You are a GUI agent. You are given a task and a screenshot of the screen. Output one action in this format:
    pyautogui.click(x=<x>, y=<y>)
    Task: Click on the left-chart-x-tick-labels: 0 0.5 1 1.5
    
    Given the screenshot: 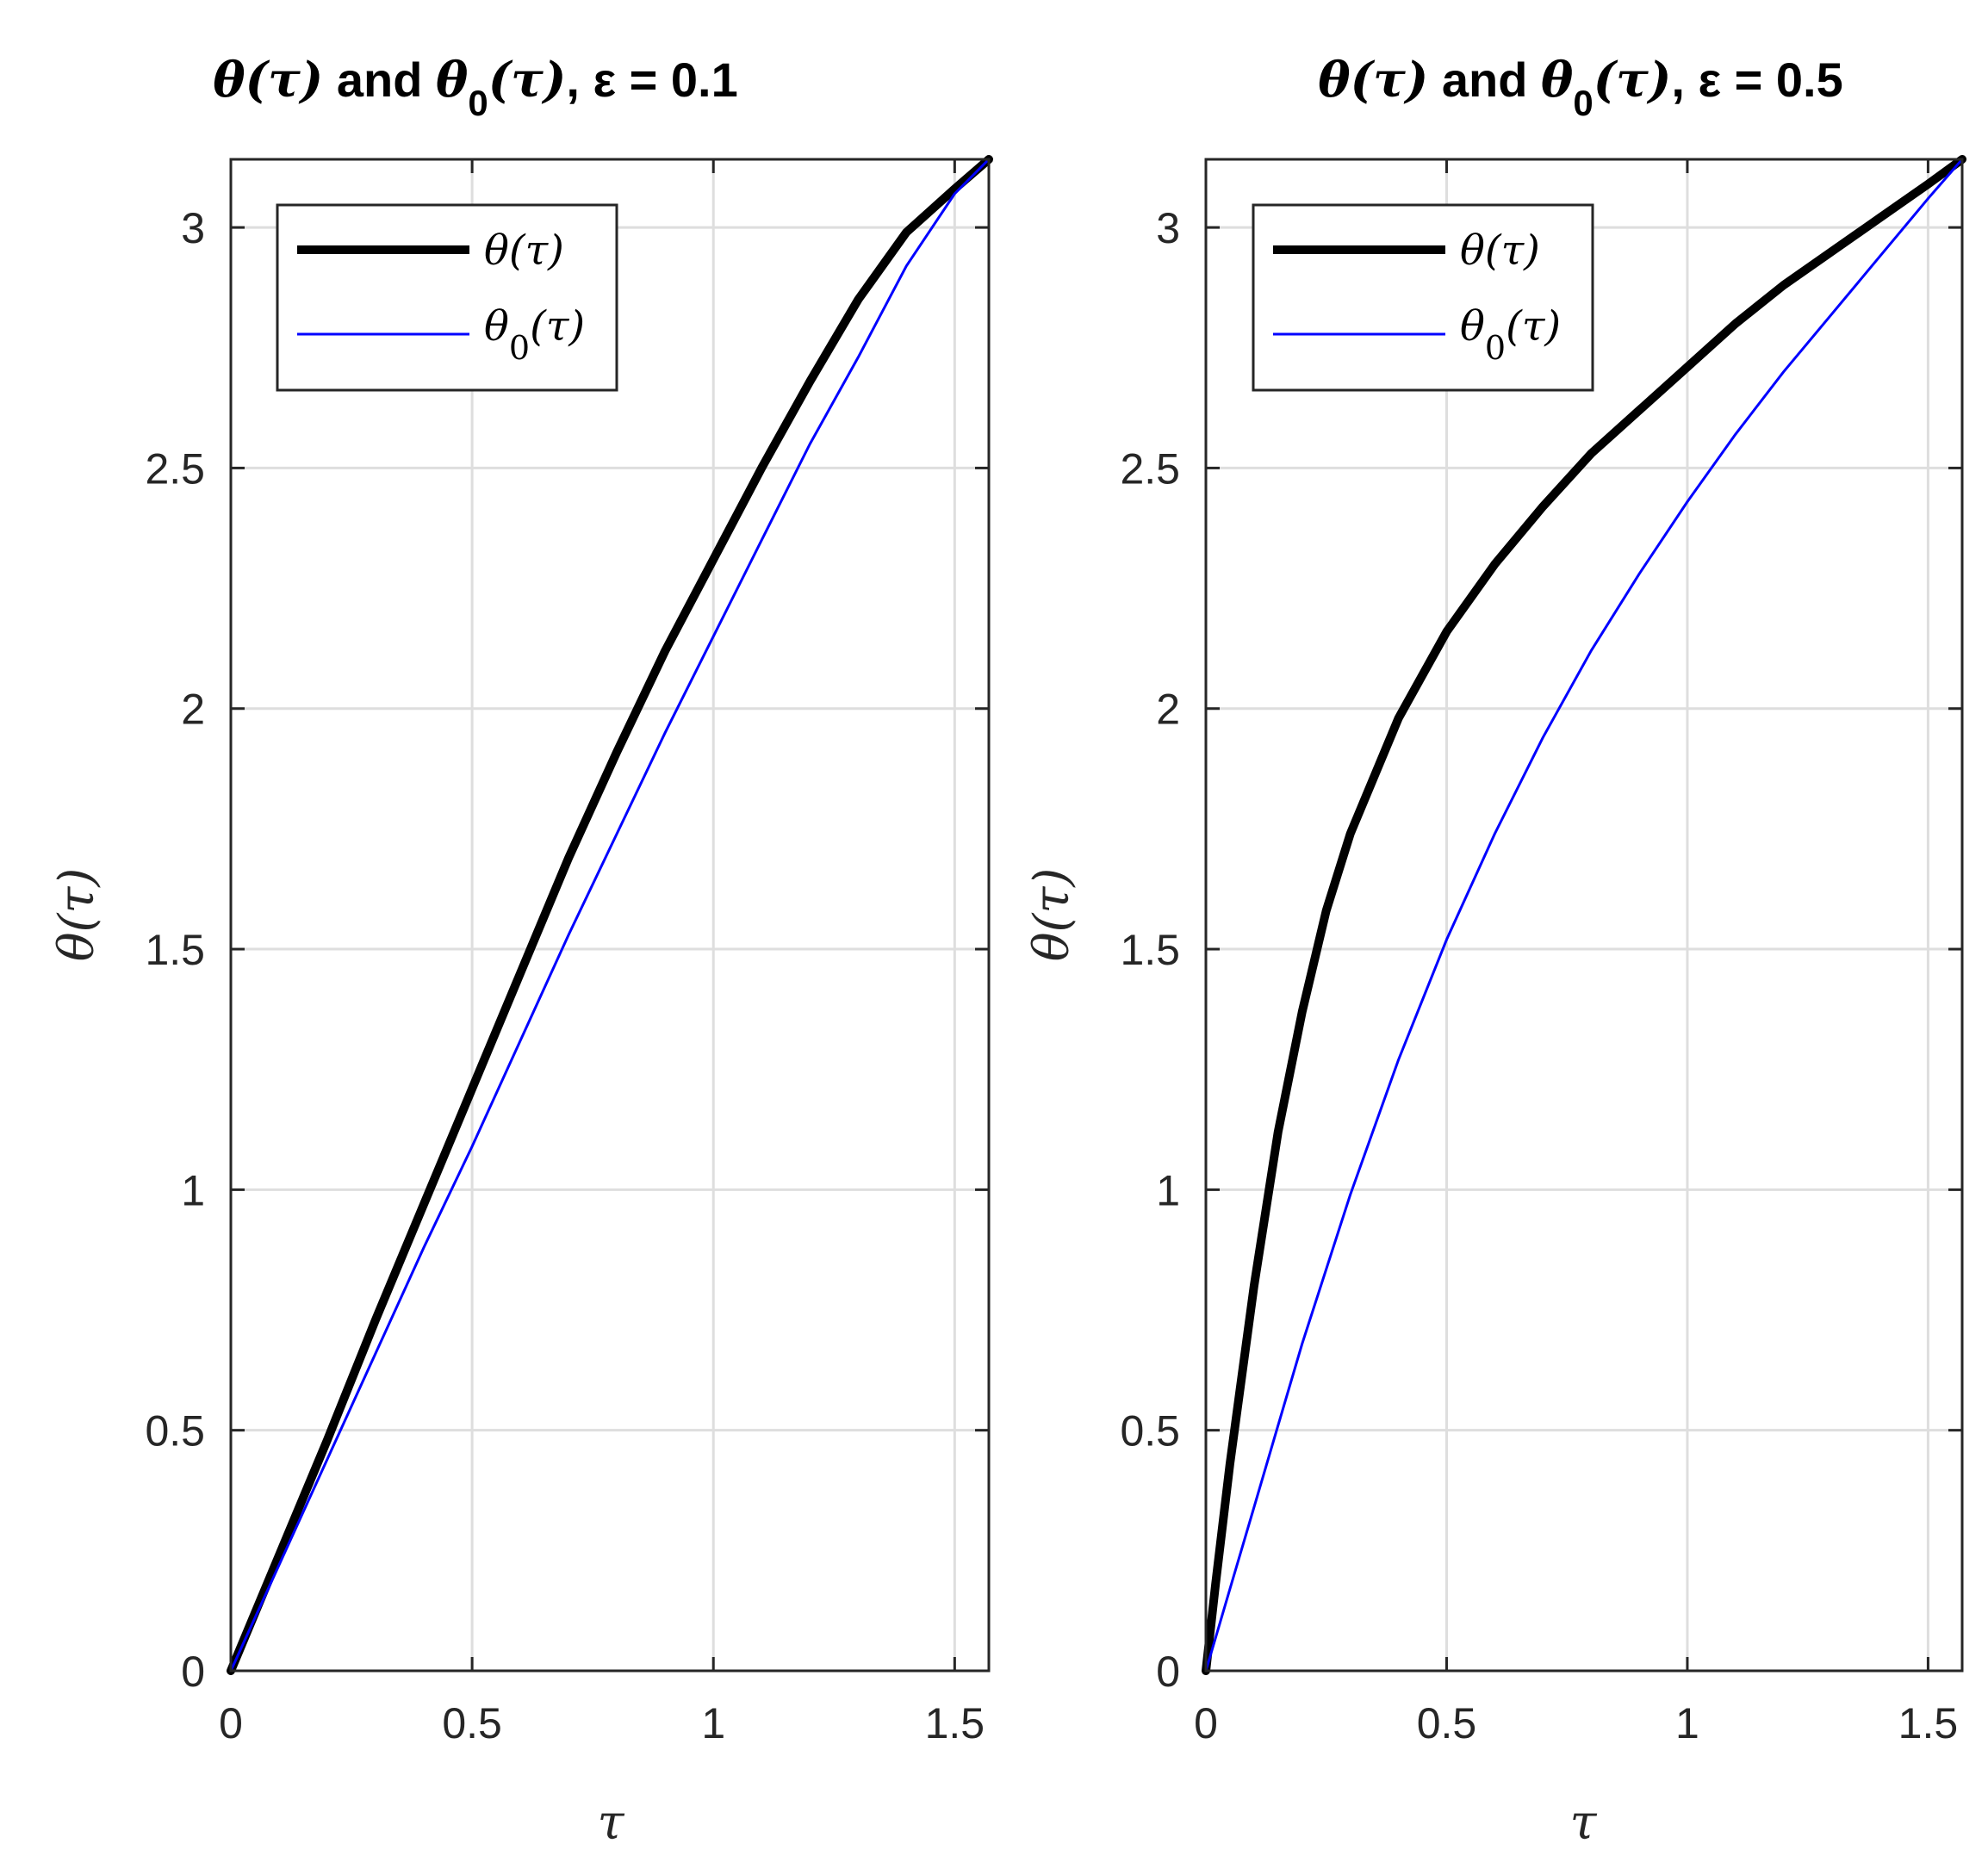 What is the action you would take?
    pyautogui.click(x=602, y=1723)
    